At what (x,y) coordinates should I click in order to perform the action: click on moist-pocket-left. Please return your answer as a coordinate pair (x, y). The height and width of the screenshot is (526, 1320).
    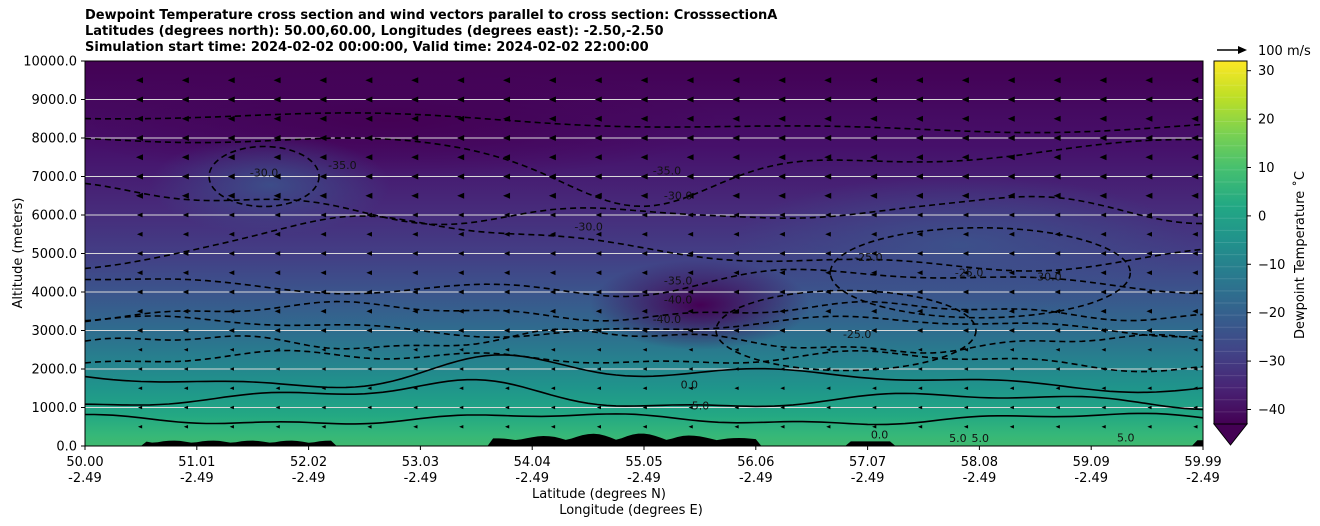
    Looking at the image, I should click on (270, 185).